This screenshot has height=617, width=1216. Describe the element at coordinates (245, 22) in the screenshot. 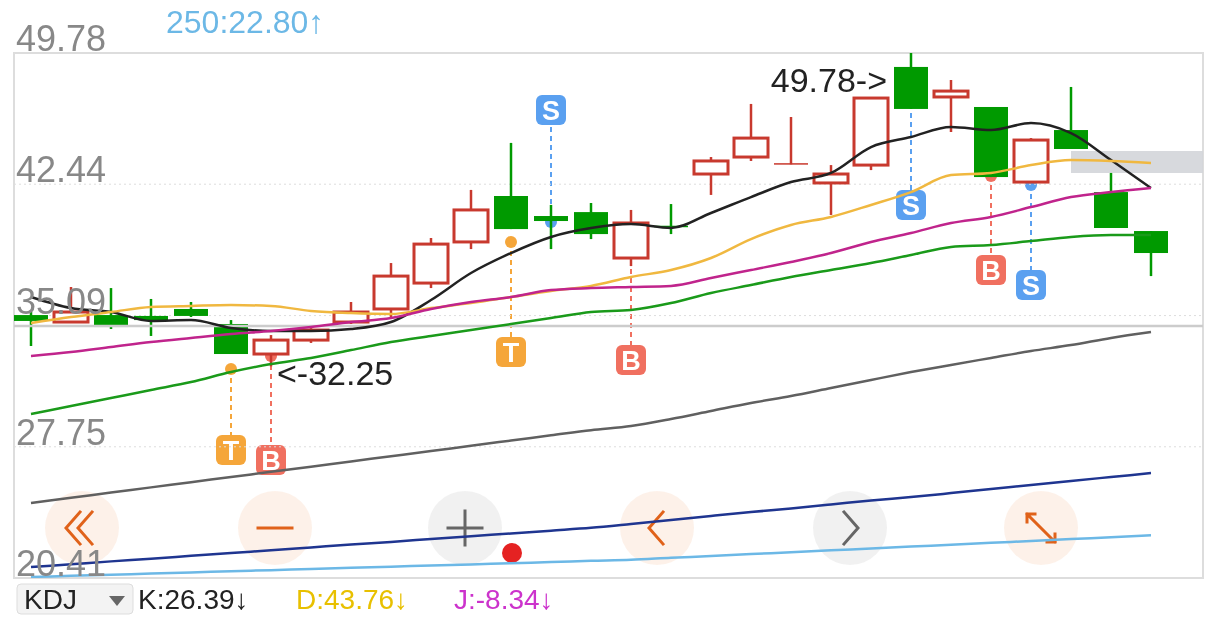

I see `chart-subtitle: 250:22.80↑` at that location.